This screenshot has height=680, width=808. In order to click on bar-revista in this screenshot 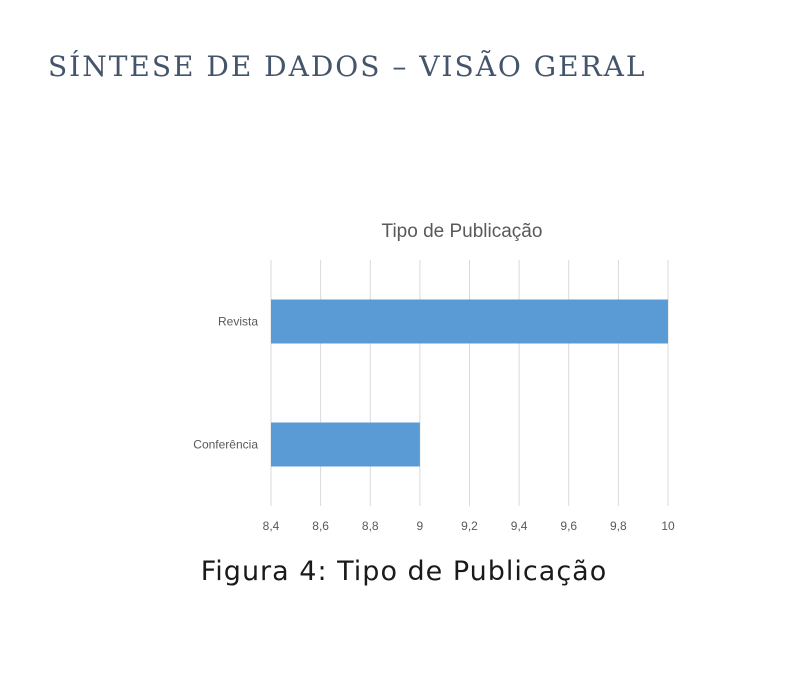, I will do `click(469, 321)`.